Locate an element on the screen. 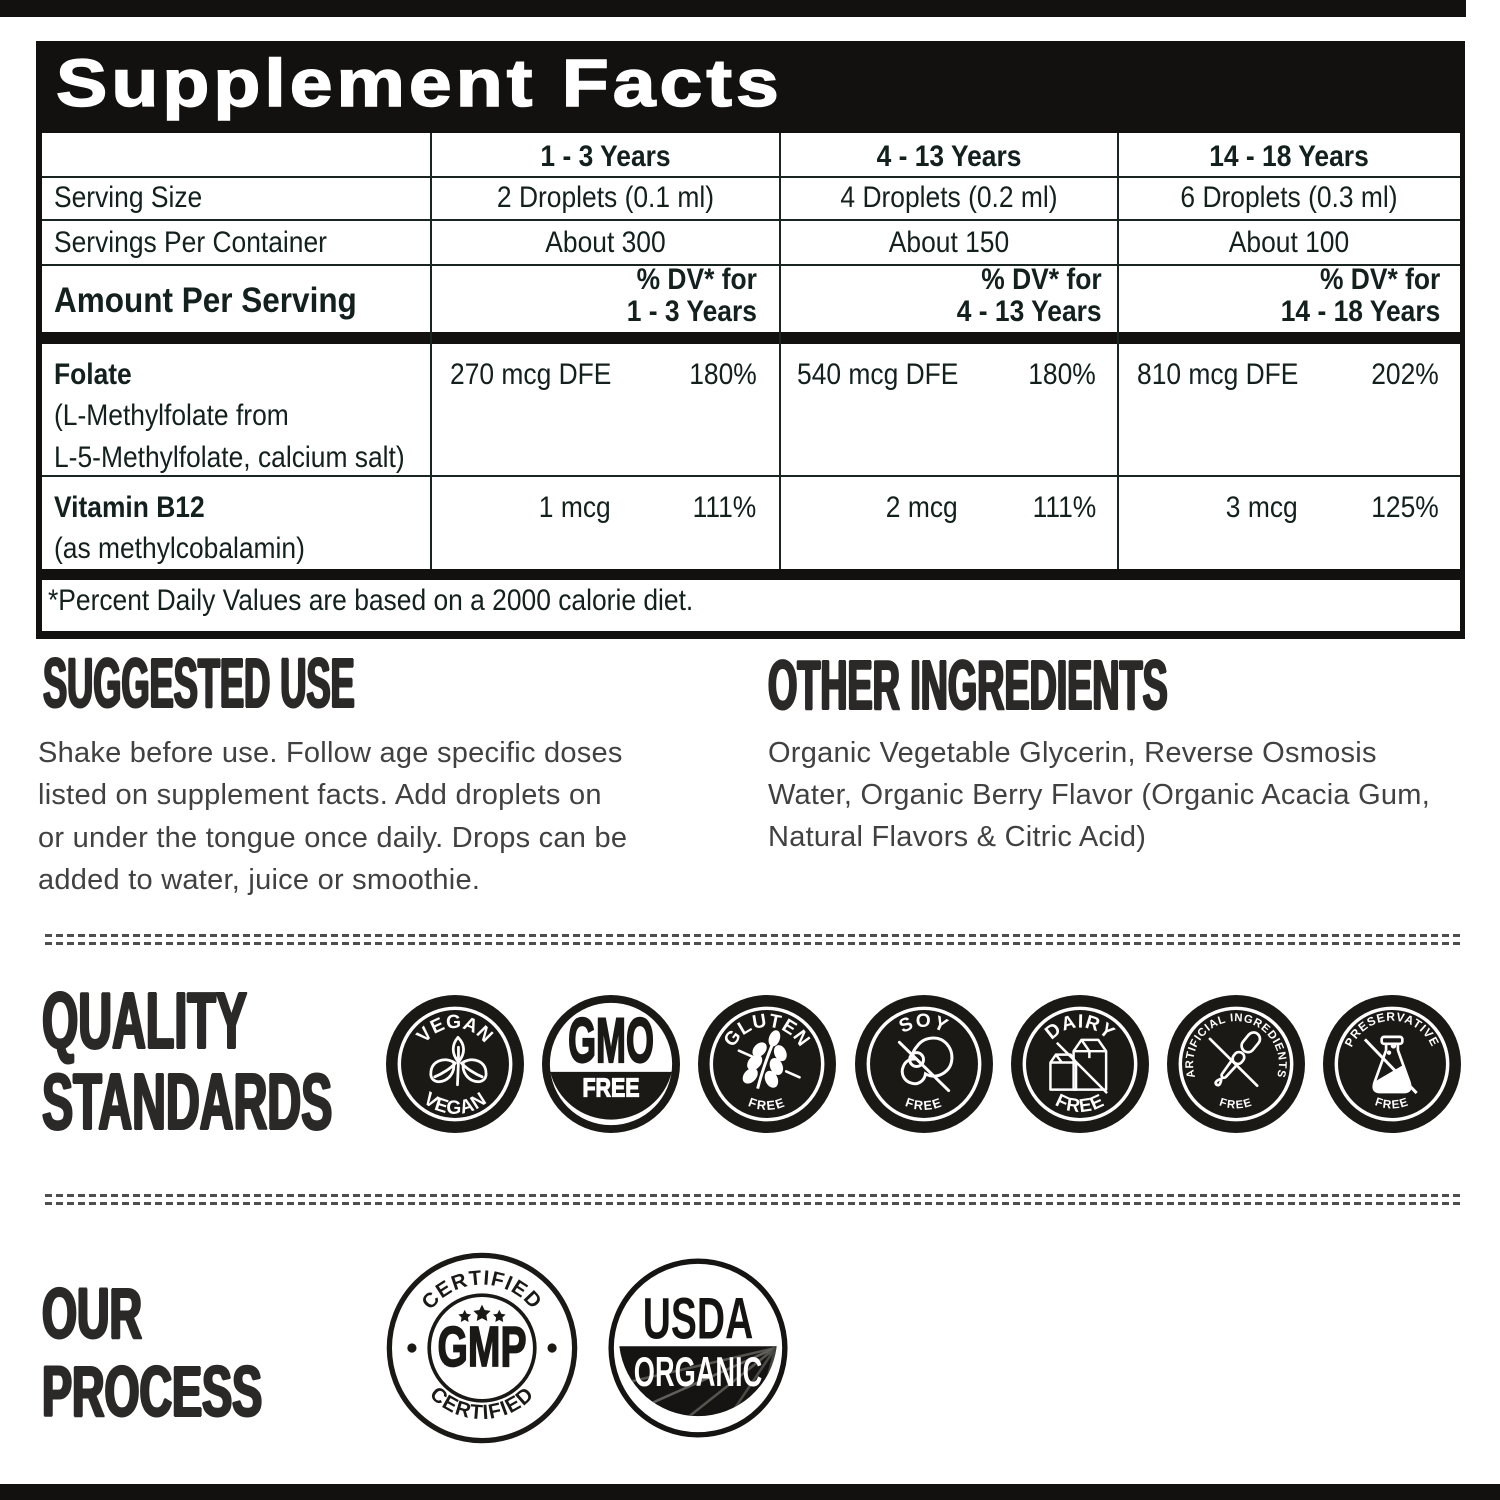 The height and width of the screenshot is (1500, 1500). svg-text: GMP is located at coordinates (482, 1347).